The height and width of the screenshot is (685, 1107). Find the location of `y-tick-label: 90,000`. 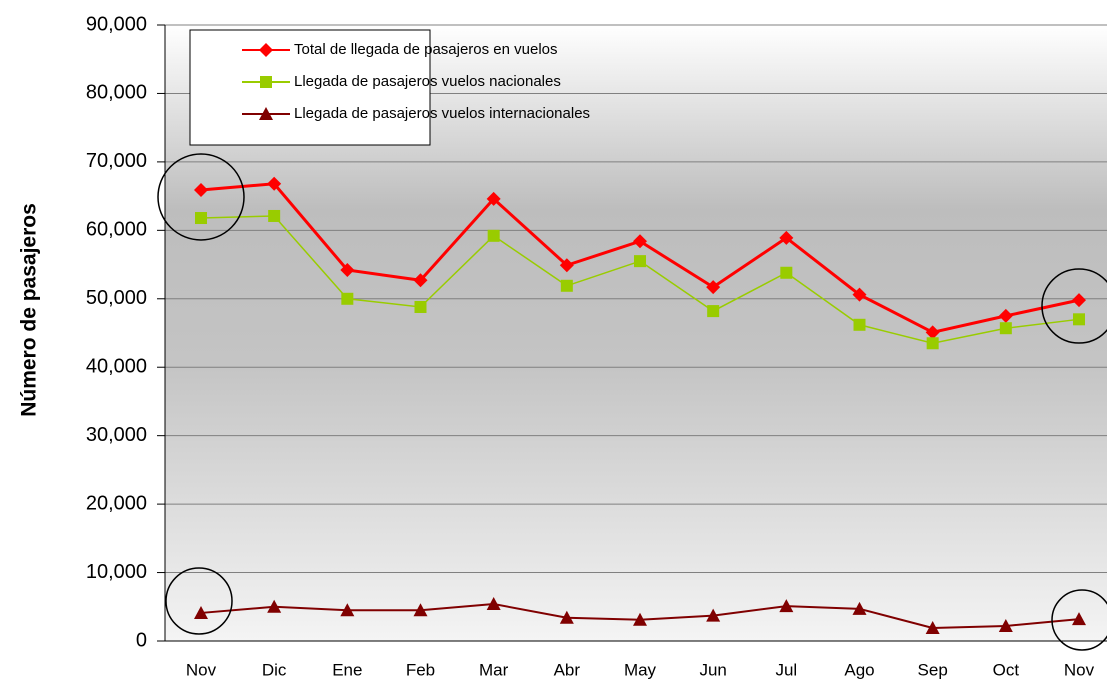

y-tick-label: 90,000 is located at coordinates (116, 24).